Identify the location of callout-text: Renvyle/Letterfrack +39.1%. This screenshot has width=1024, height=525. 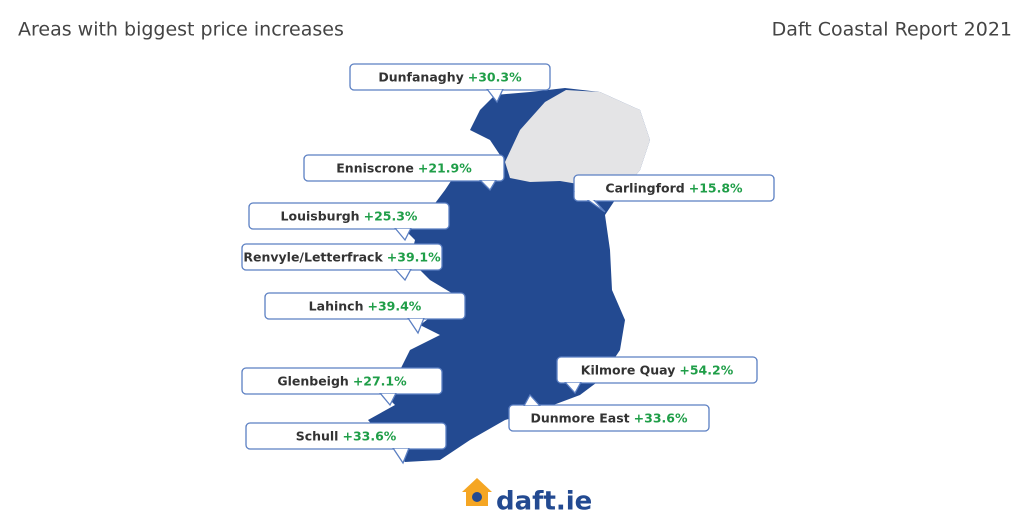
(342, 257).